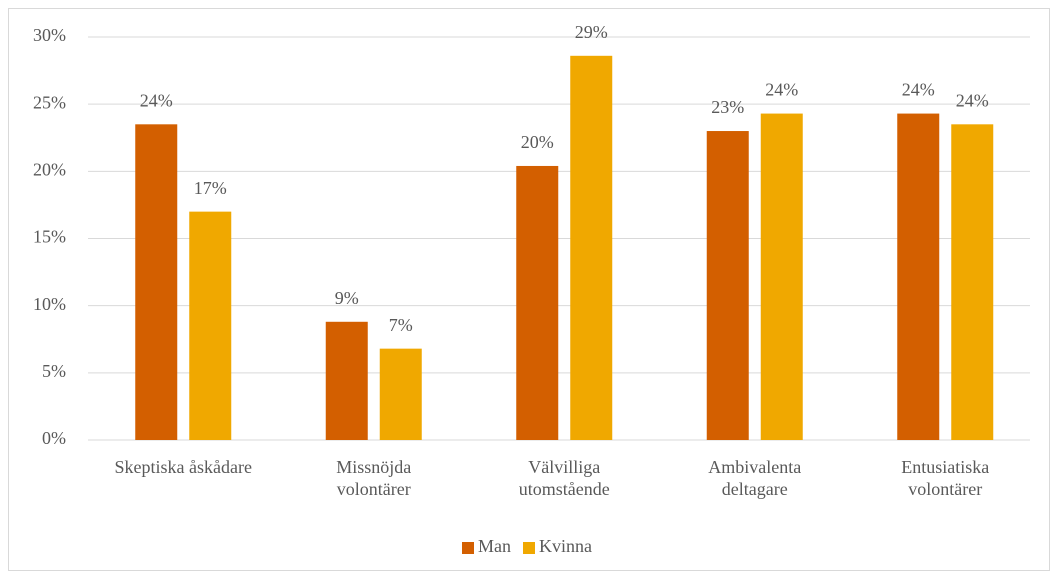 The image size is (1059, 580). What do you see at coordinates (49, 35) in the screenshot?
I see `y-tick-label: 30%` at bounding box center [49, 35].